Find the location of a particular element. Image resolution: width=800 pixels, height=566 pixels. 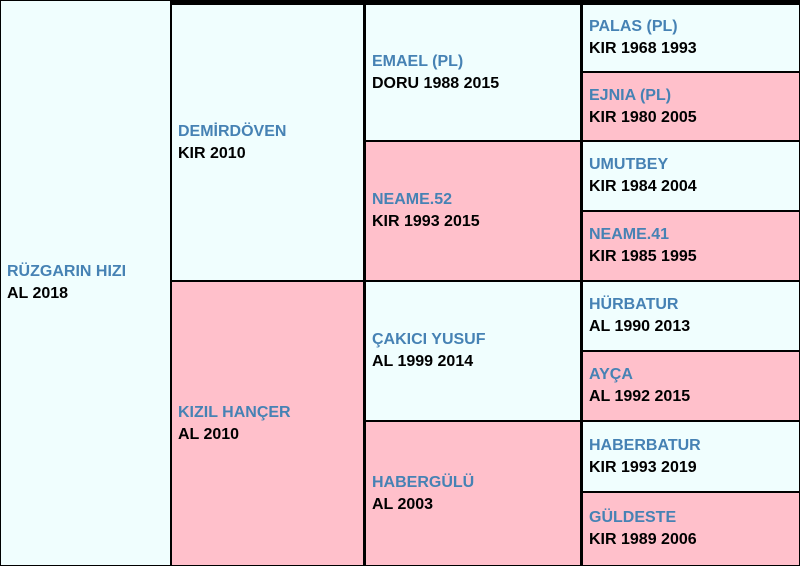

ancestor-name: EJNIA (PL) is located at coordinates (630, 95).